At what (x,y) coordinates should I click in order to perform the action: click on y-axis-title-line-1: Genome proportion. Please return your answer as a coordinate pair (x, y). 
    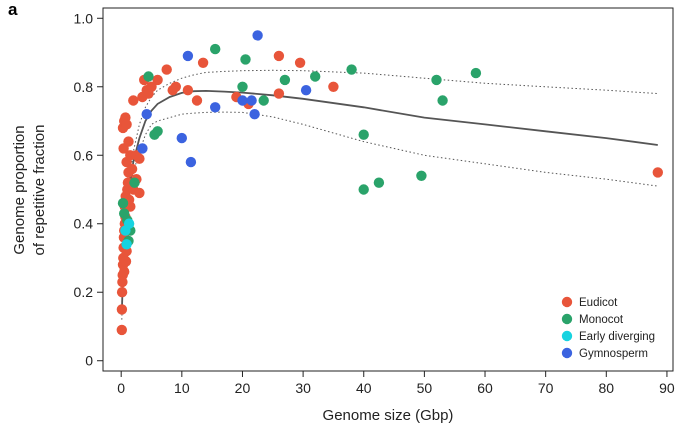
    Looking at the image, I should click on (19, 189).